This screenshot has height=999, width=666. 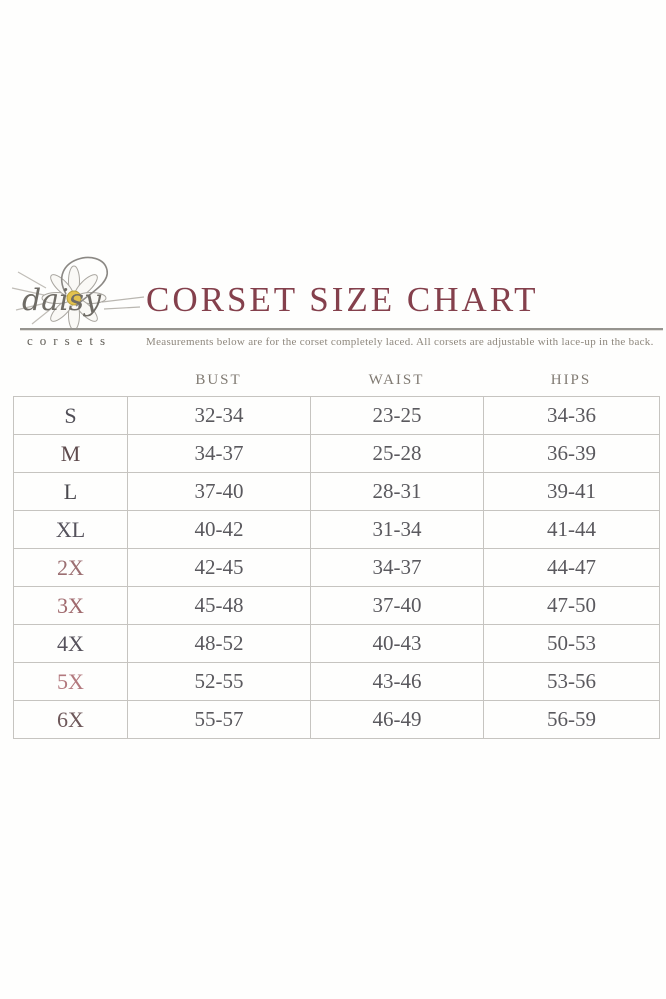 What do you see at coordinates (70, 643) in the screenshot?
I see `cell-size: 4X` at bounding box center [70, 643].